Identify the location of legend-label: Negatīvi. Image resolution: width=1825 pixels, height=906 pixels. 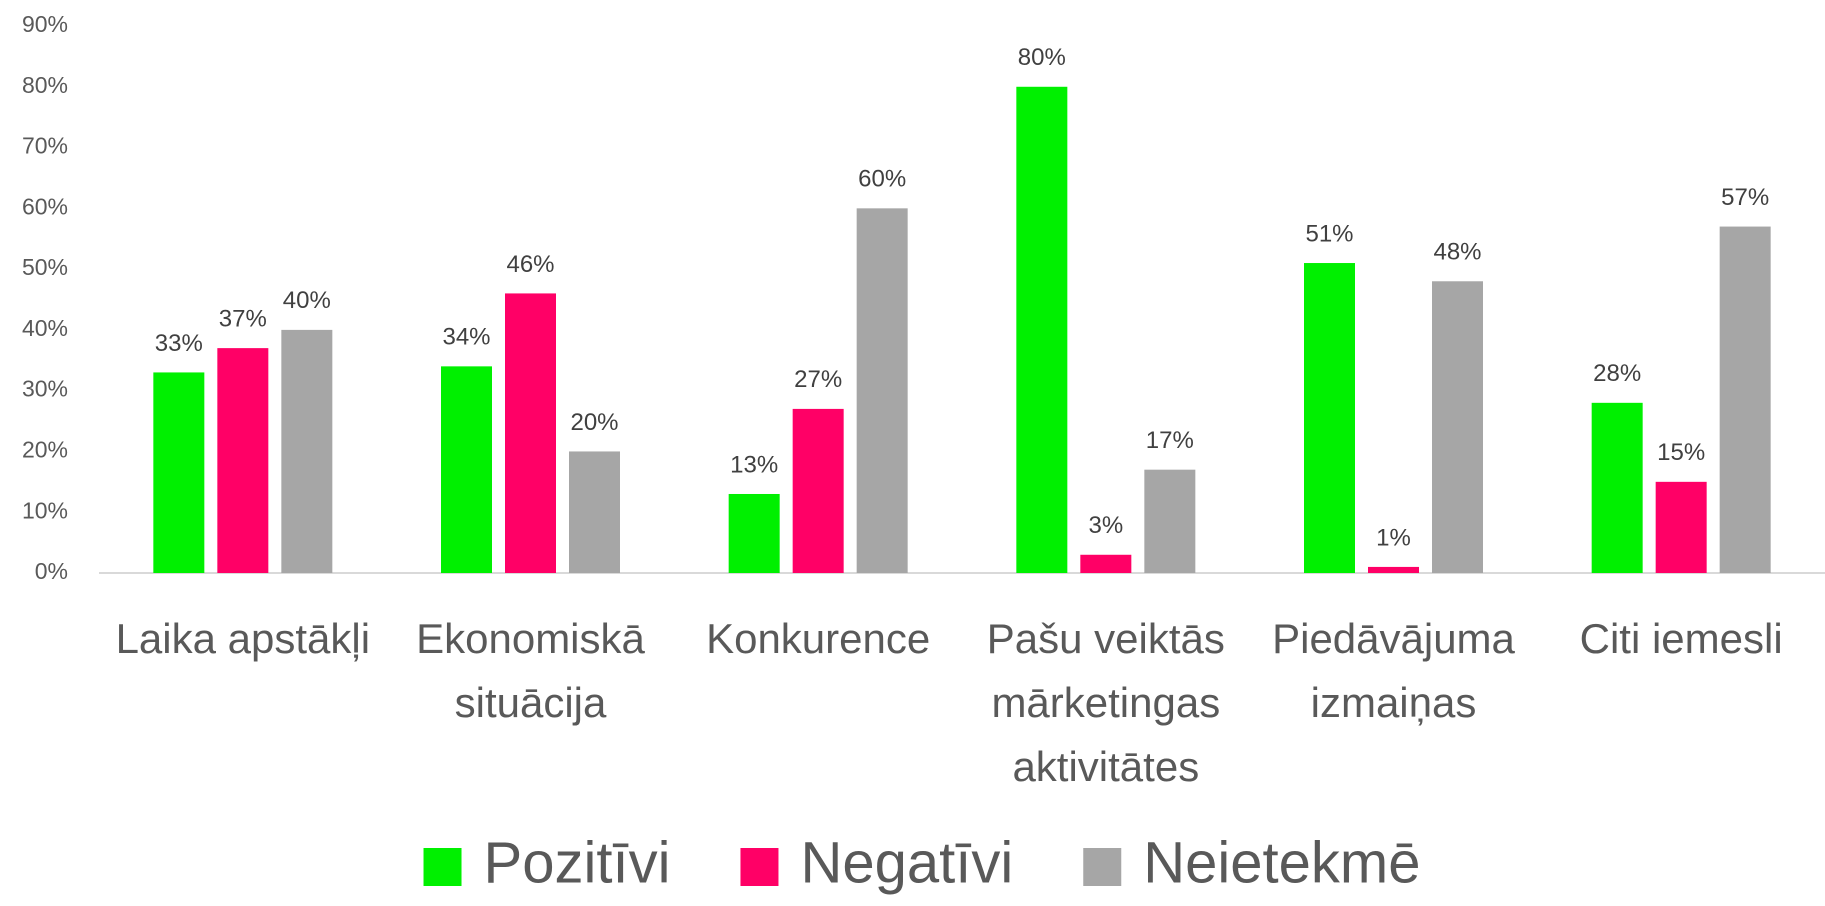
(906, 862).